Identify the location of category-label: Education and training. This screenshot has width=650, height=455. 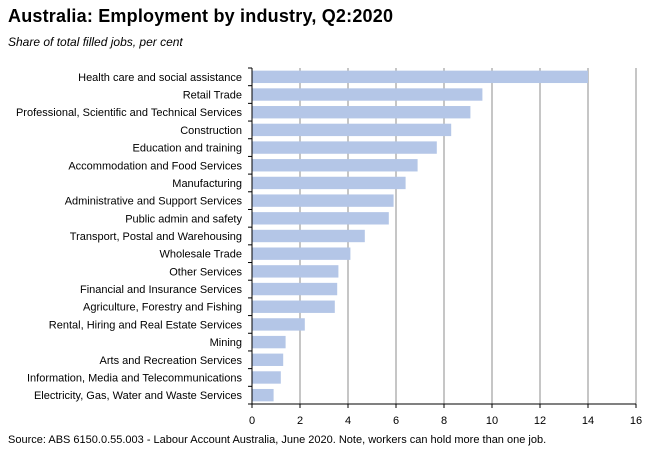
(187, 149).